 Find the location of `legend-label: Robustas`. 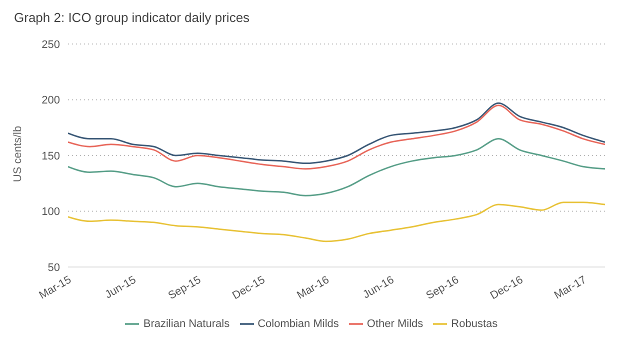

legend-label: Robustas is located at coordinates (474, 324).